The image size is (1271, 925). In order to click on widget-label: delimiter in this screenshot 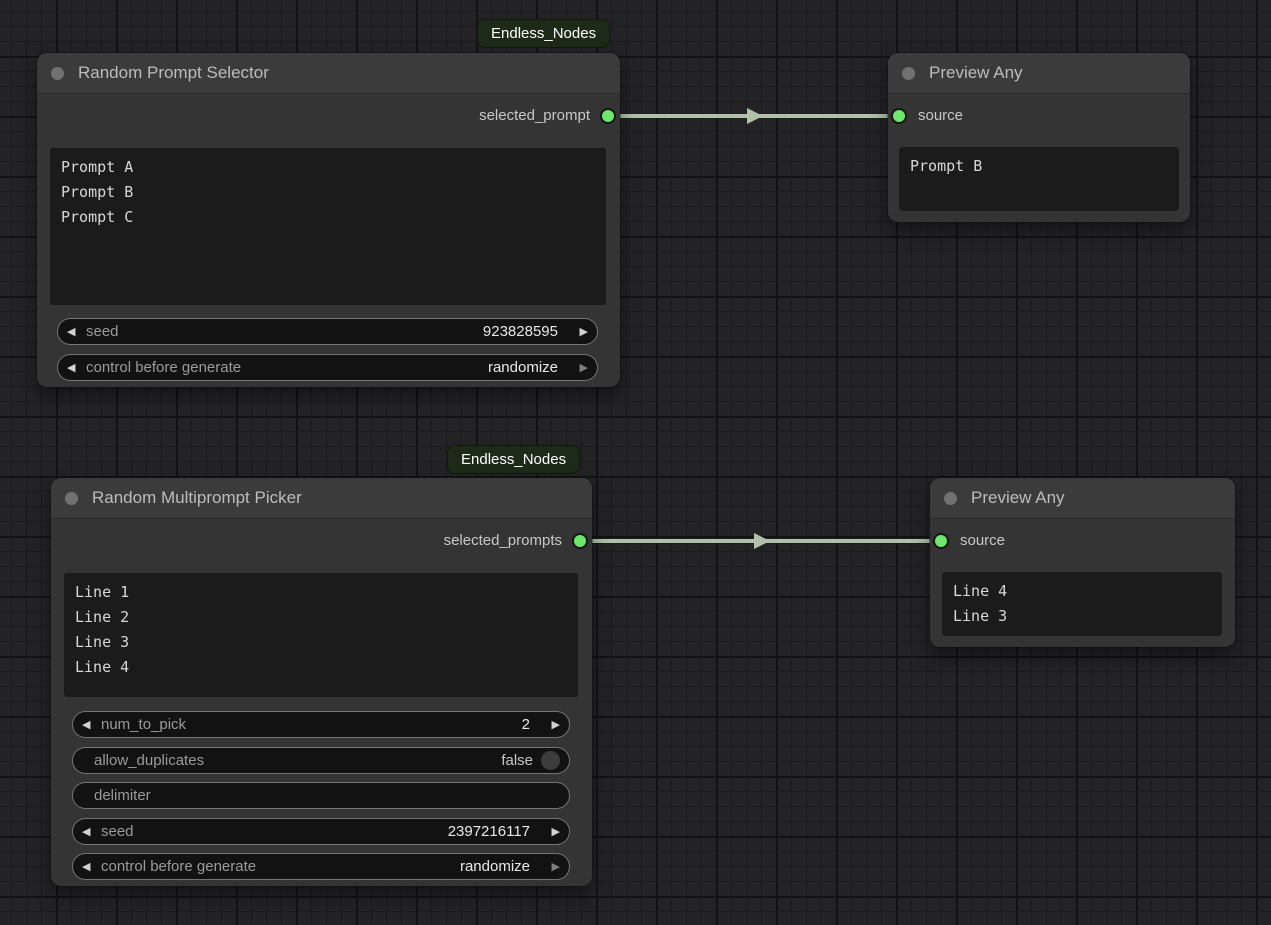, I will do `click(122, 795)`.